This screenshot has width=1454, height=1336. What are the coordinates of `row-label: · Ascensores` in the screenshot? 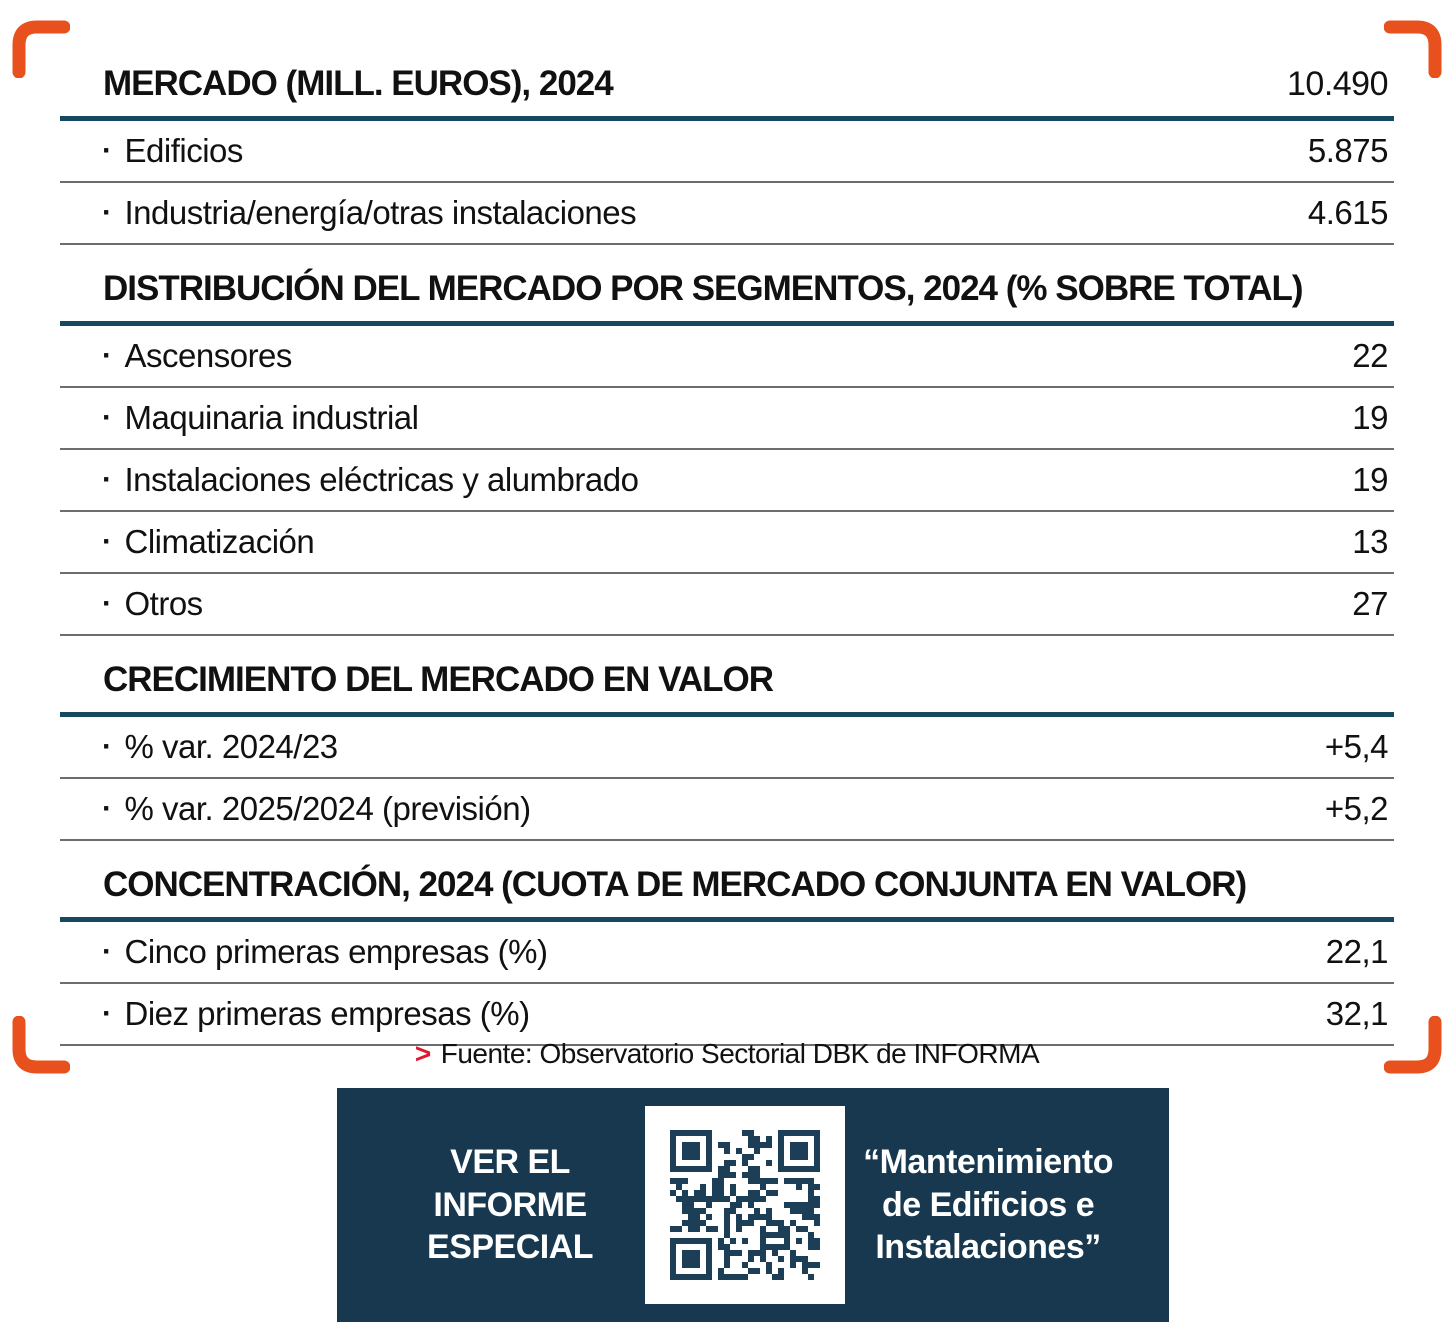 It's located at (197, 356).